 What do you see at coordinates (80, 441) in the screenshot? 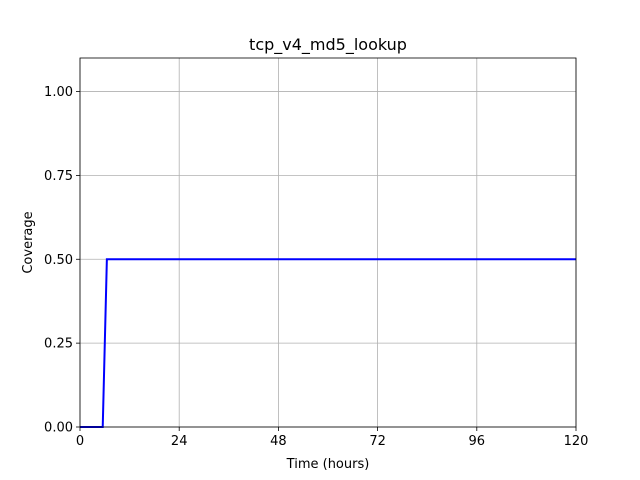
I see `x-tick-label: 0` at bounding box center [80, 441].